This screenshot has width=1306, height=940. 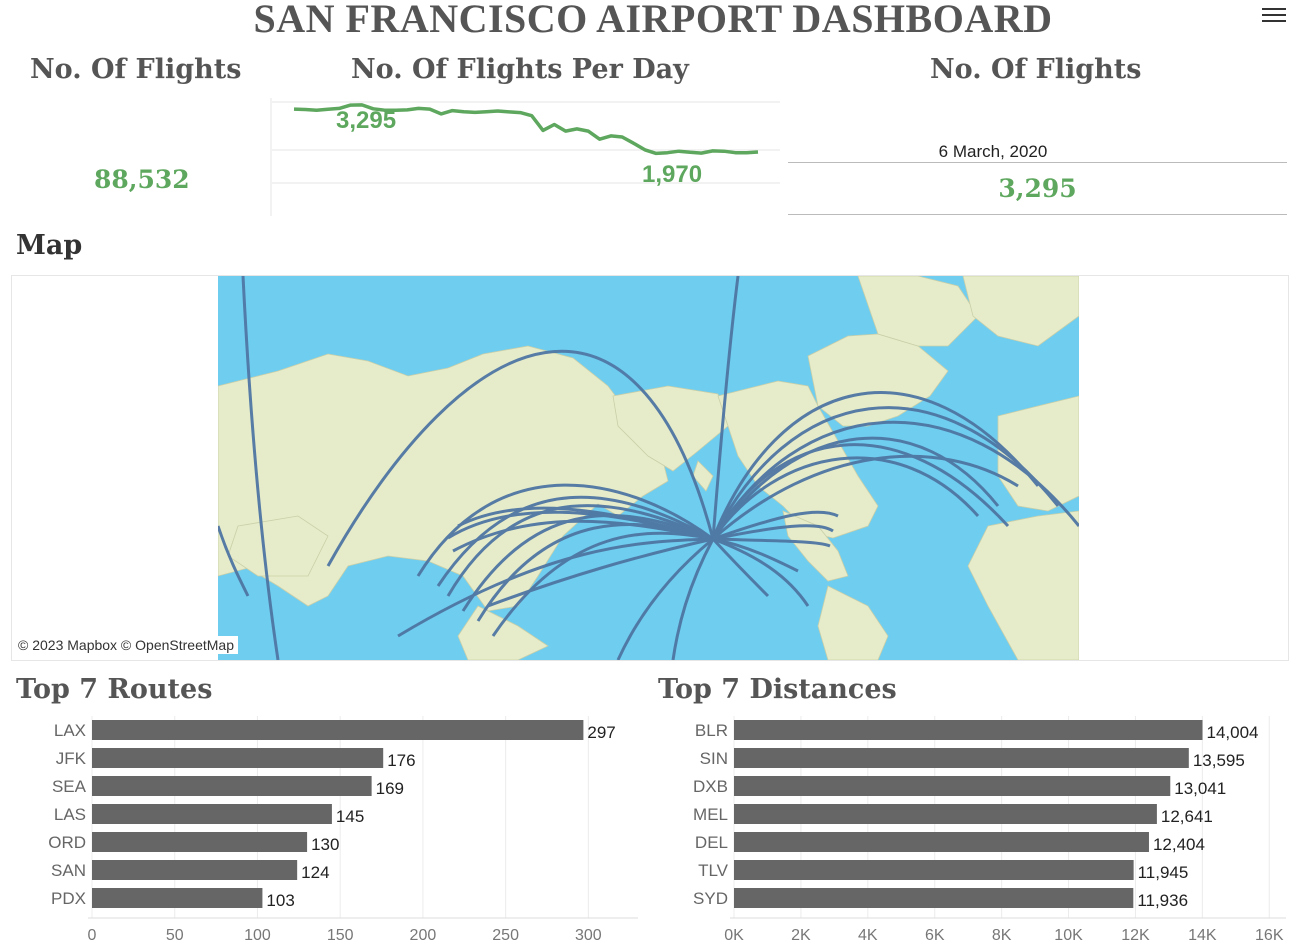 I want to click on category-label: DEL, so click(x=711, y=842).